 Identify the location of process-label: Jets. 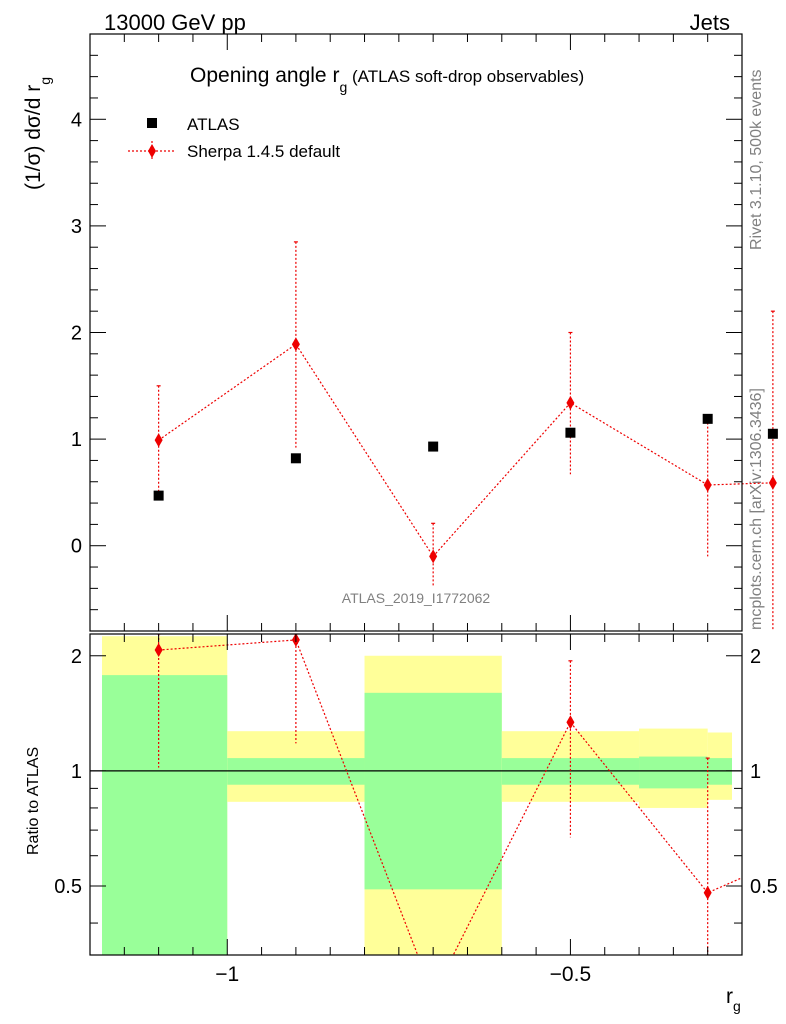
(710, 22).